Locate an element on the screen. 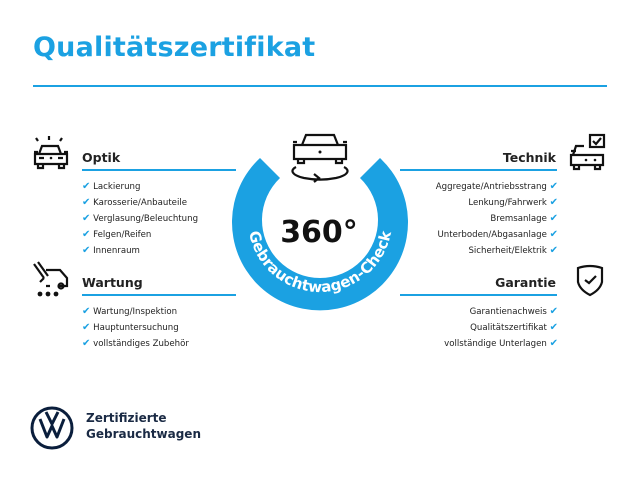 The width and height of the screenshot is (640, 480). car-rotate-icon is located at coordinates (320, 158).